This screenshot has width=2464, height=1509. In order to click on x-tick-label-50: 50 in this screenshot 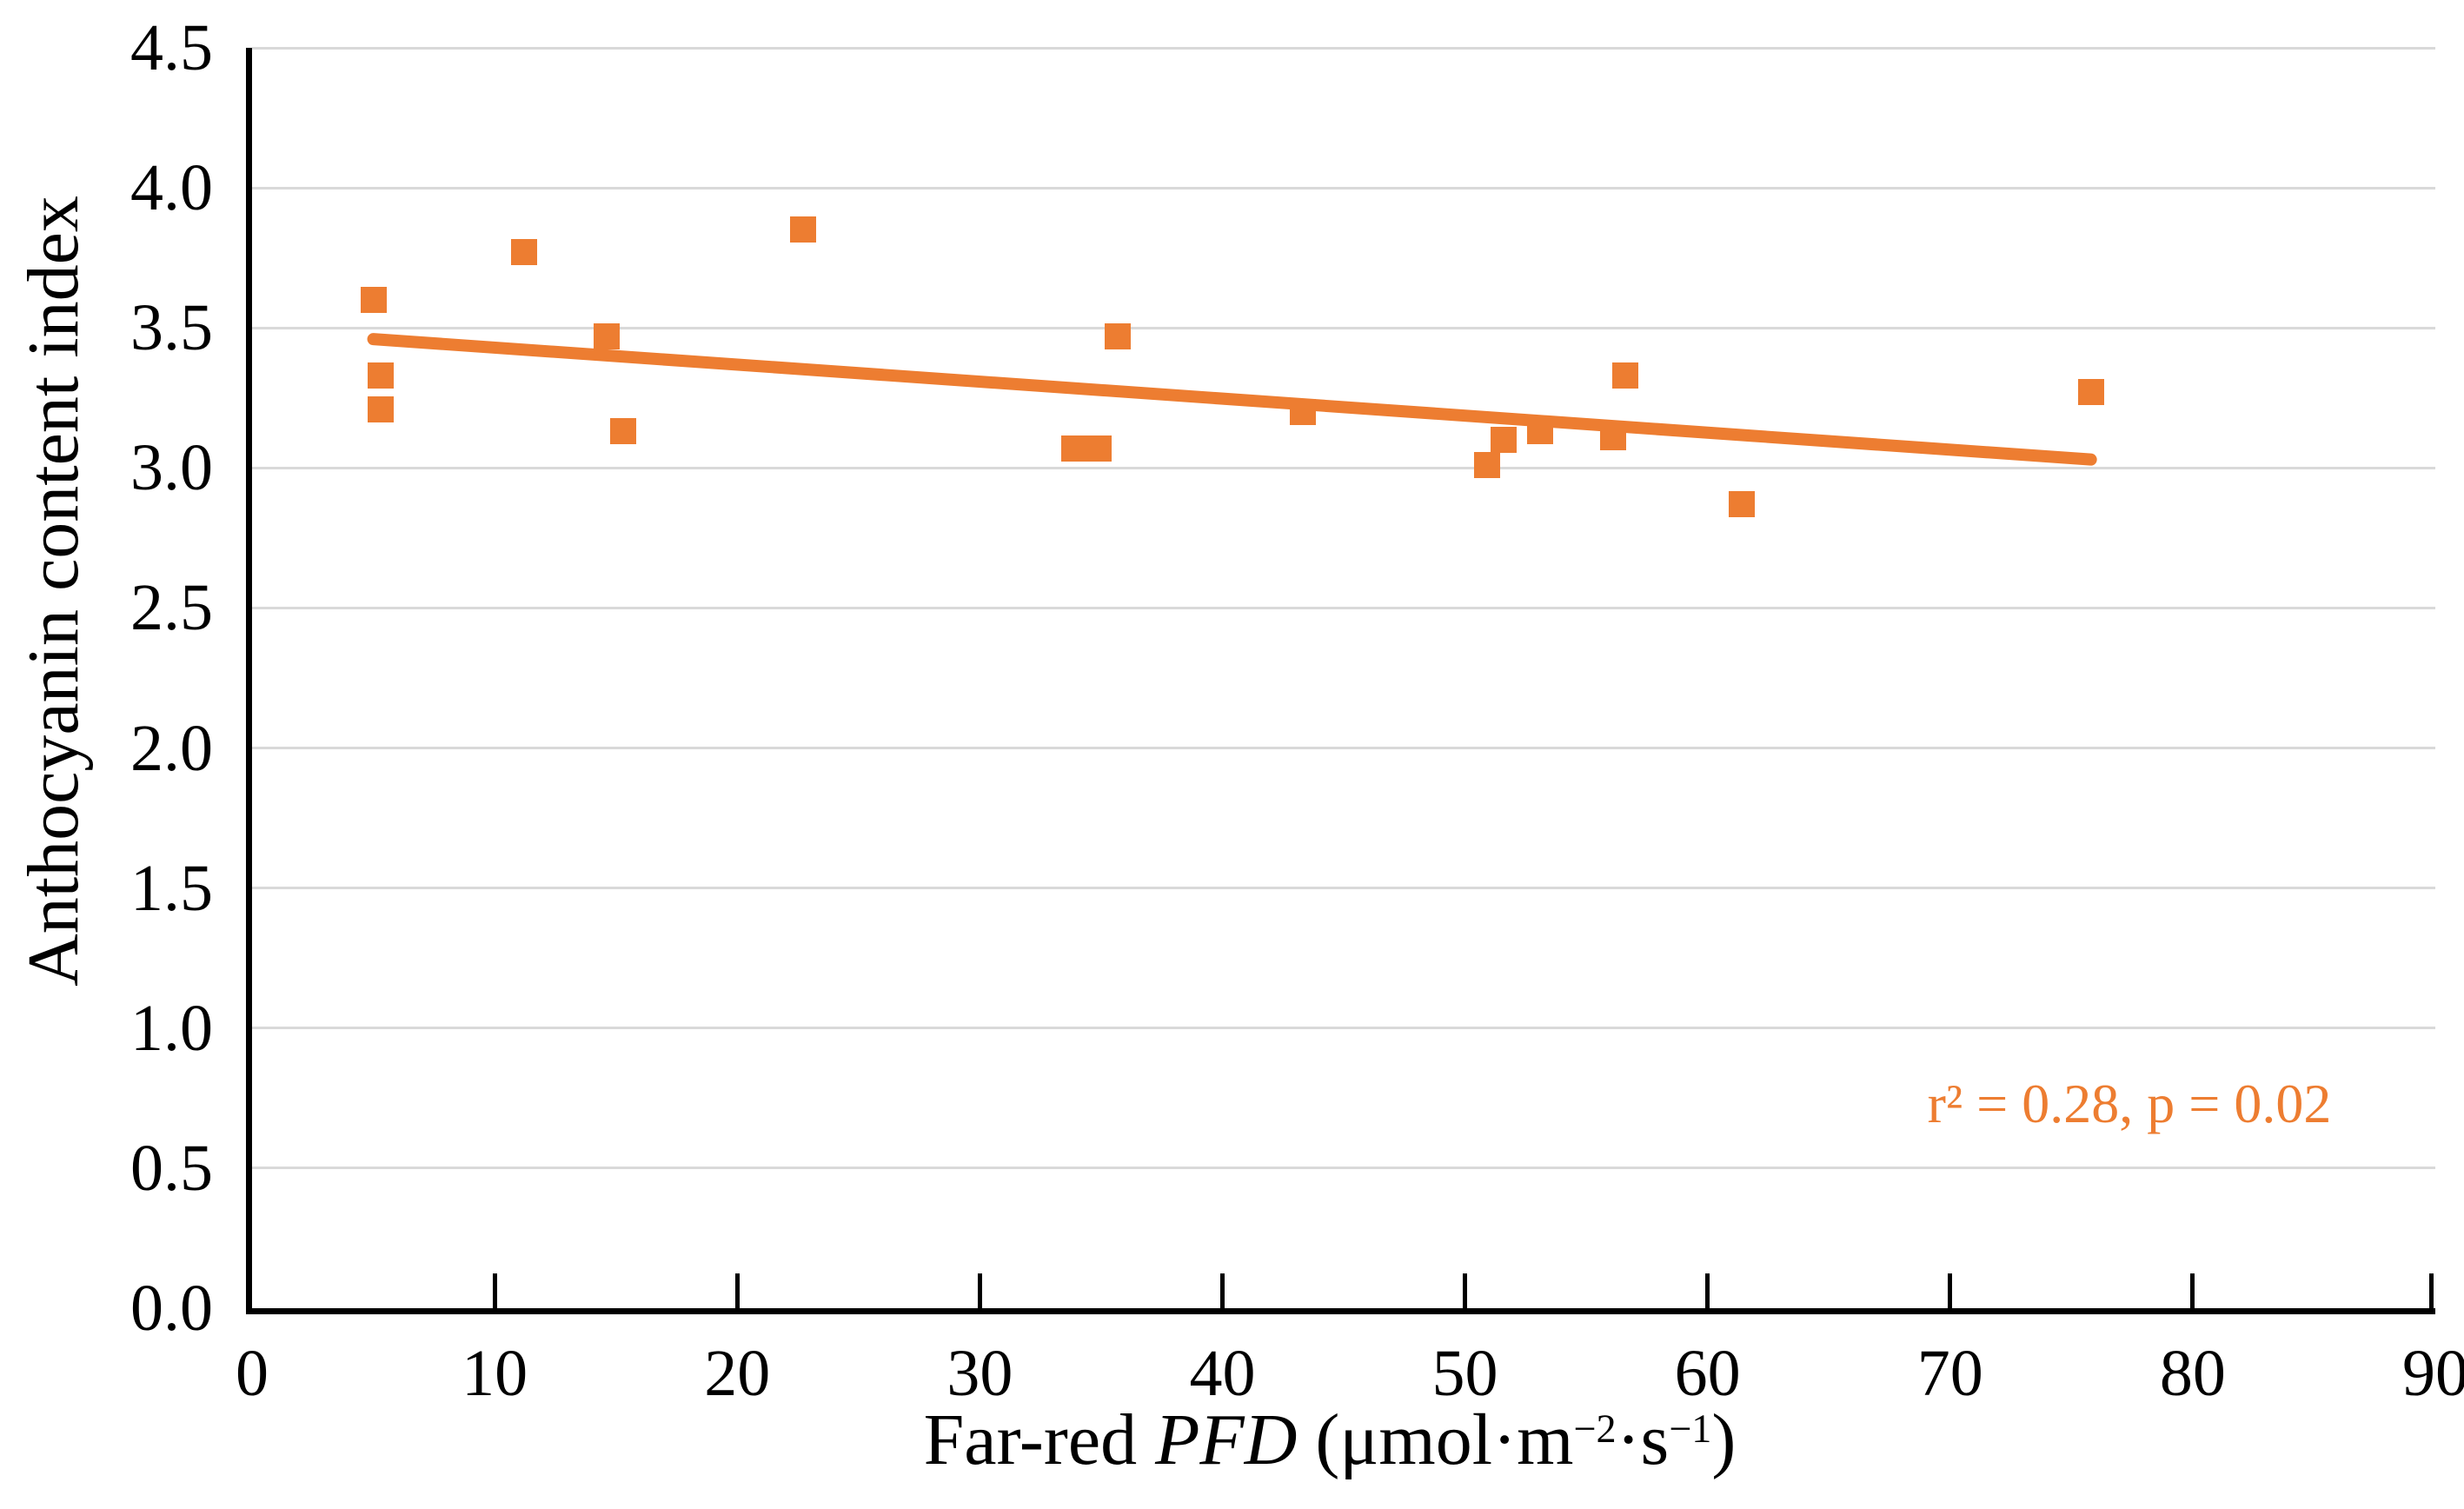, I will do `click(1464, 1373)`.